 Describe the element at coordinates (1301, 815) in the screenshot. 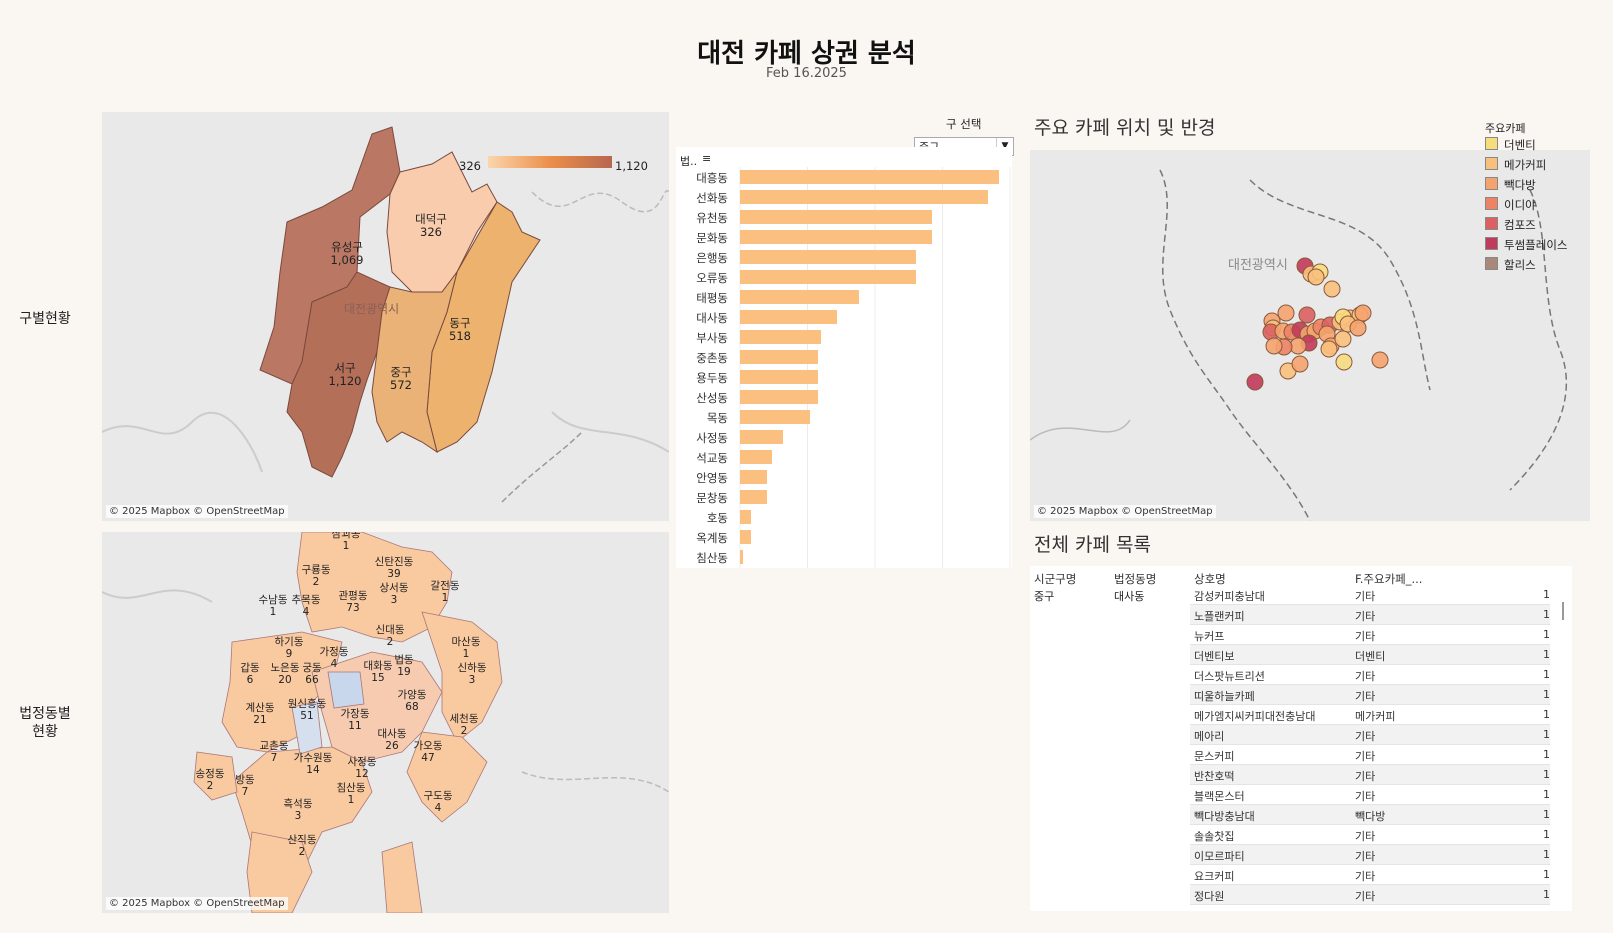

I see `table-row: 빽다방충남대 빽다방 1` at that location.